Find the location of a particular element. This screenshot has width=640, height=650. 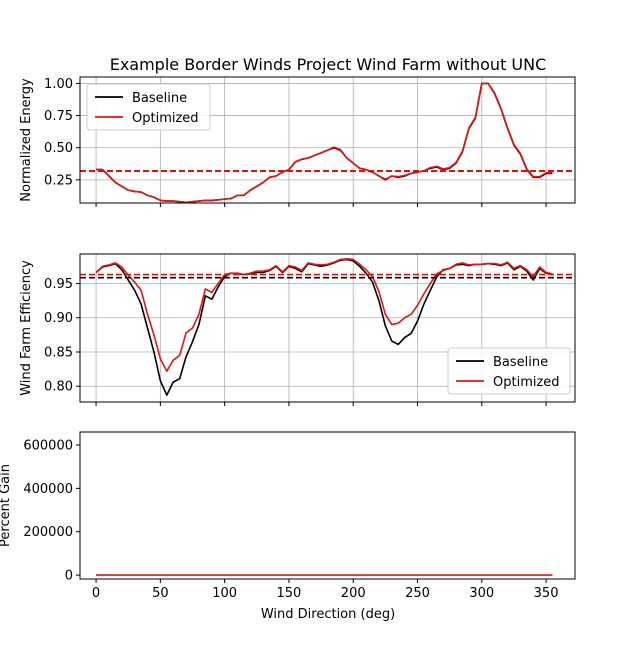

x-axis-label: Wind Direction (deg) is located at coordinates (328, 614).